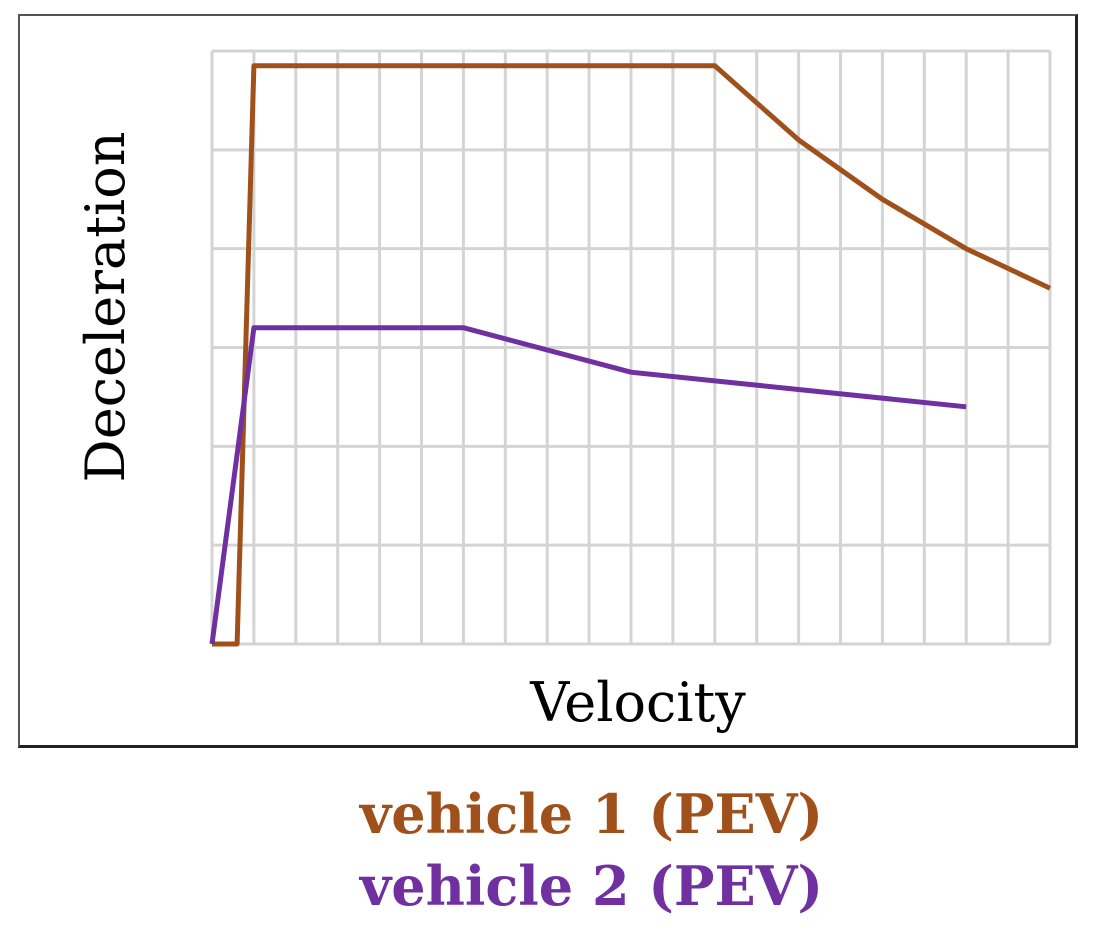 The height and width of the screenshot is (942, 1093). Describe the element at coordinates (637, 702) in the screenshot. I see `x-axis-label: Velocity` at that location.